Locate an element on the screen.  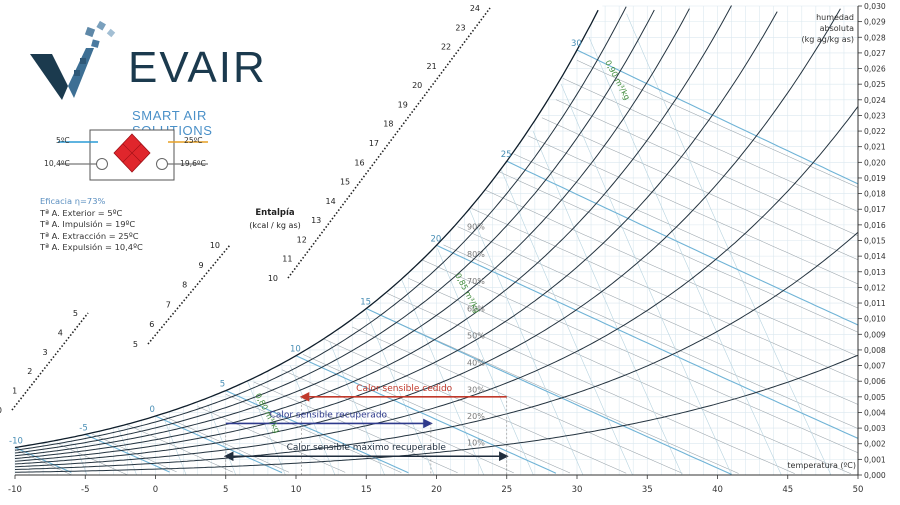
enthalpy-tick-label: 12 is located at coordinates (302, 239).